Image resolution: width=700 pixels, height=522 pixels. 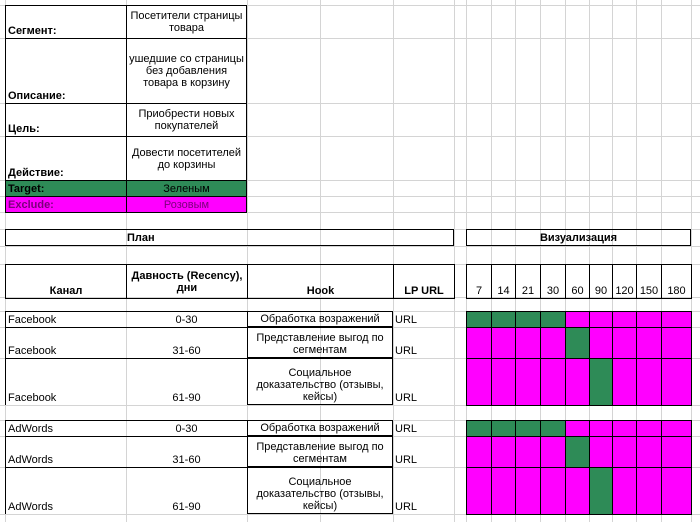 I want to click on target-value: Зеленым, so click(x=186, y=188).